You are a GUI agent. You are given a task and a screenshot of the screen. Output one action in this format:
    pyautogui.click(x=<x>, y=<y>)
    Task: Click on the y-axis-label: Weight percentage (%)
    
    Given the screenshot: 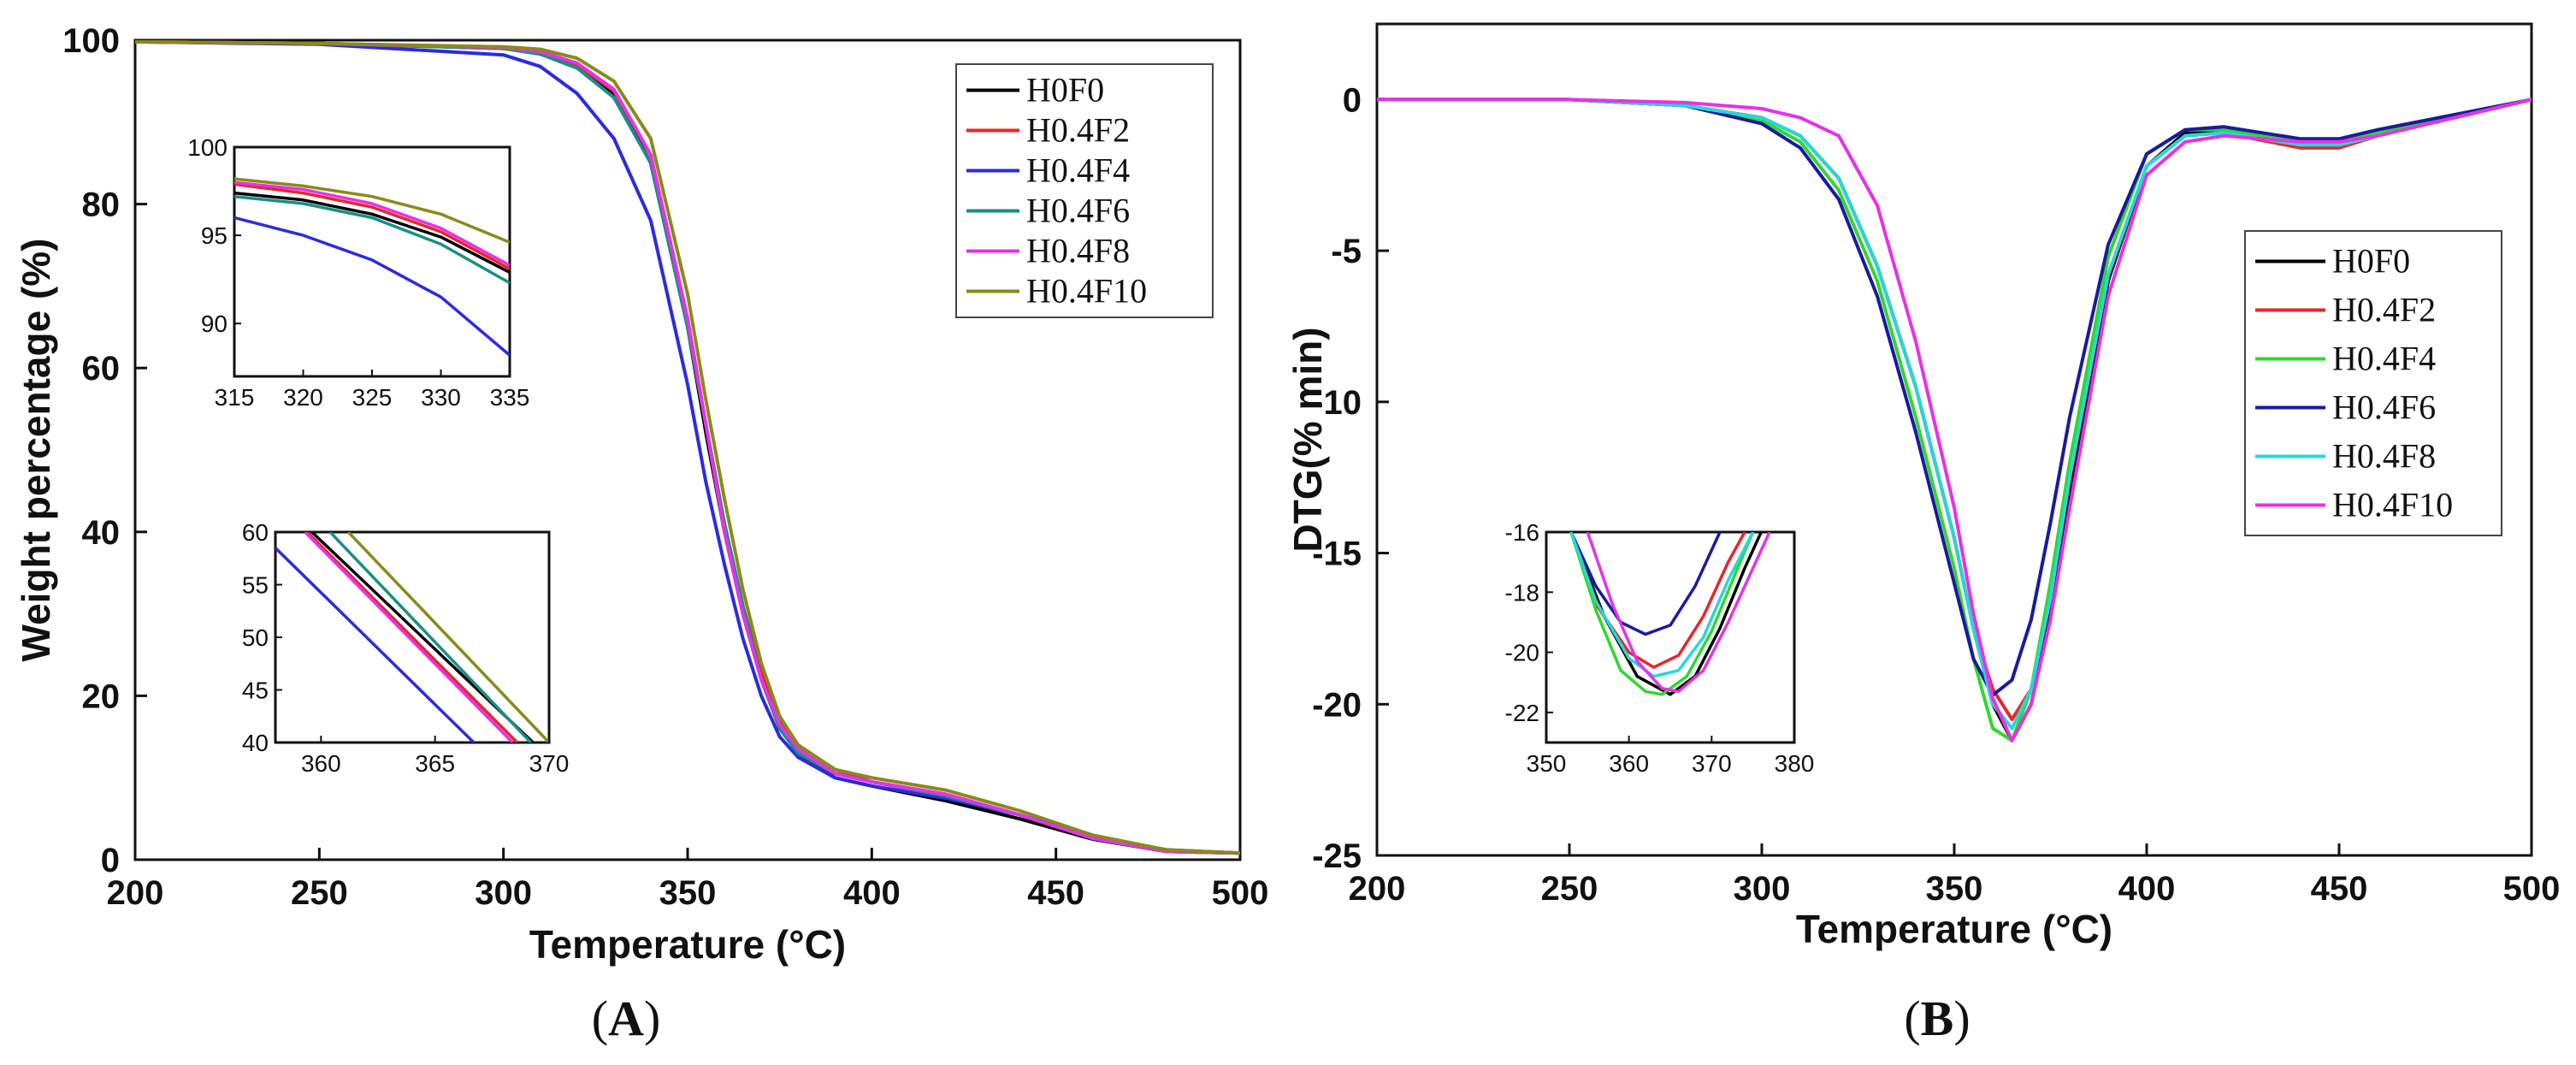 What is the action you would take?
    pyautogui.click(x=36, y=450)
    